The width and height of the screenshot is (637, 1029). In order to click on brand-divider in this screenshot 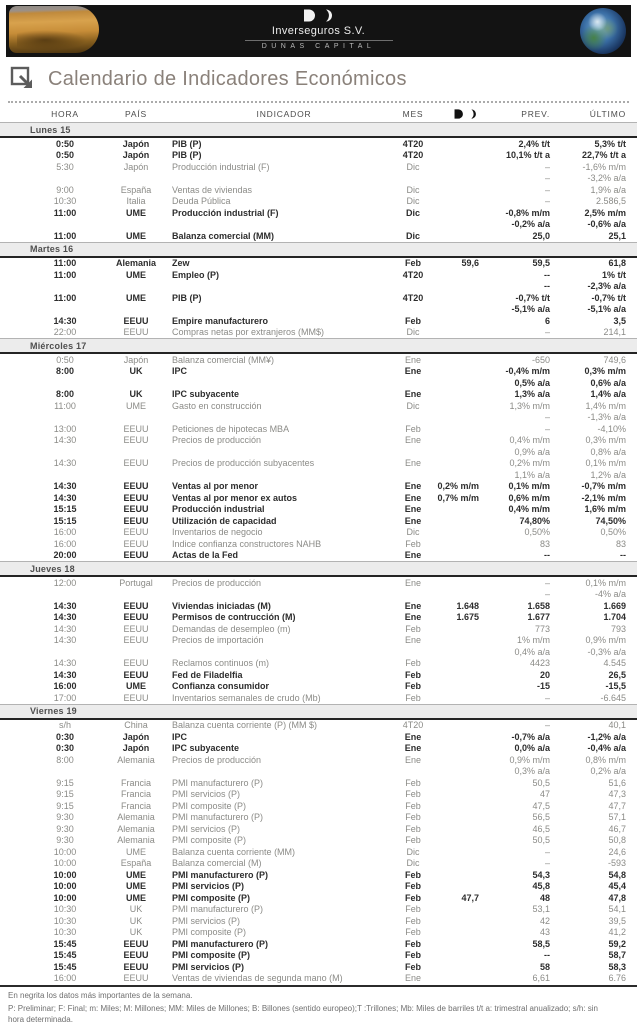, I will do `click(318, 40)`.